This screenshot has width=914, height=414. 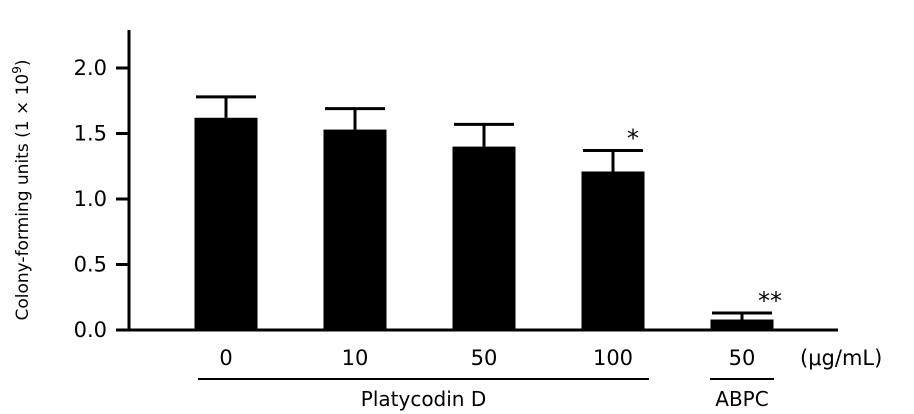 I want to click on group-labels: Platycodin D ABPC, so click(x=486, y=394).